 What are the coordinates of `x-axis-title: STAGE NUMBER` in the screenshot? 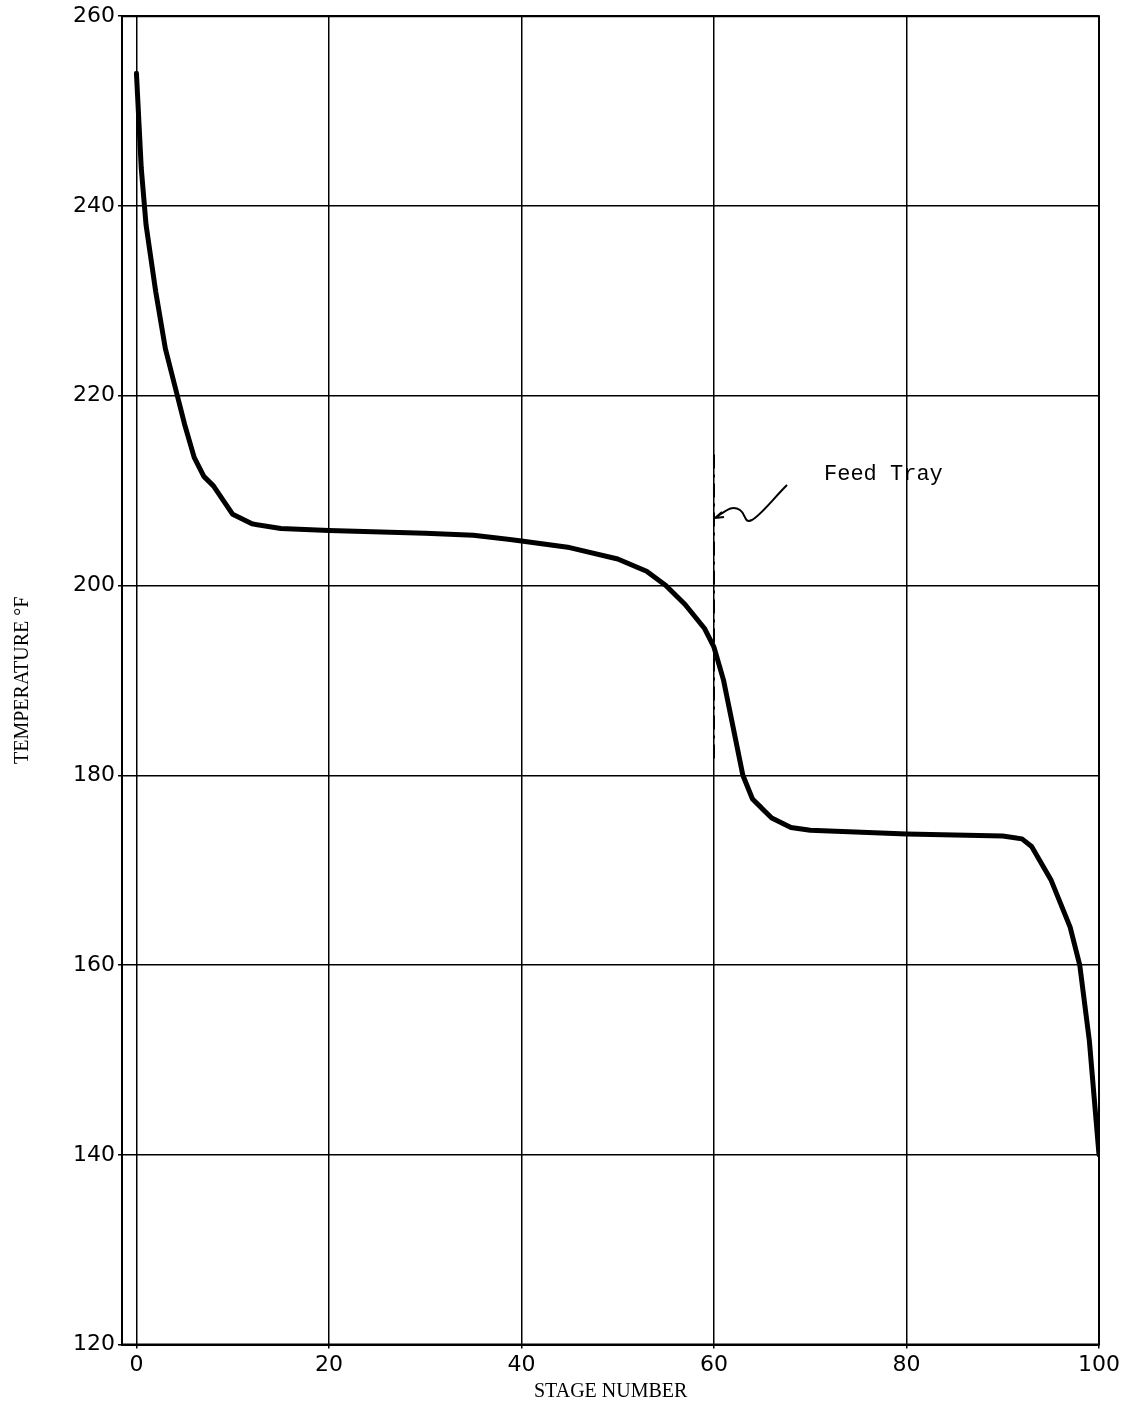 It's located at (610, 1390).